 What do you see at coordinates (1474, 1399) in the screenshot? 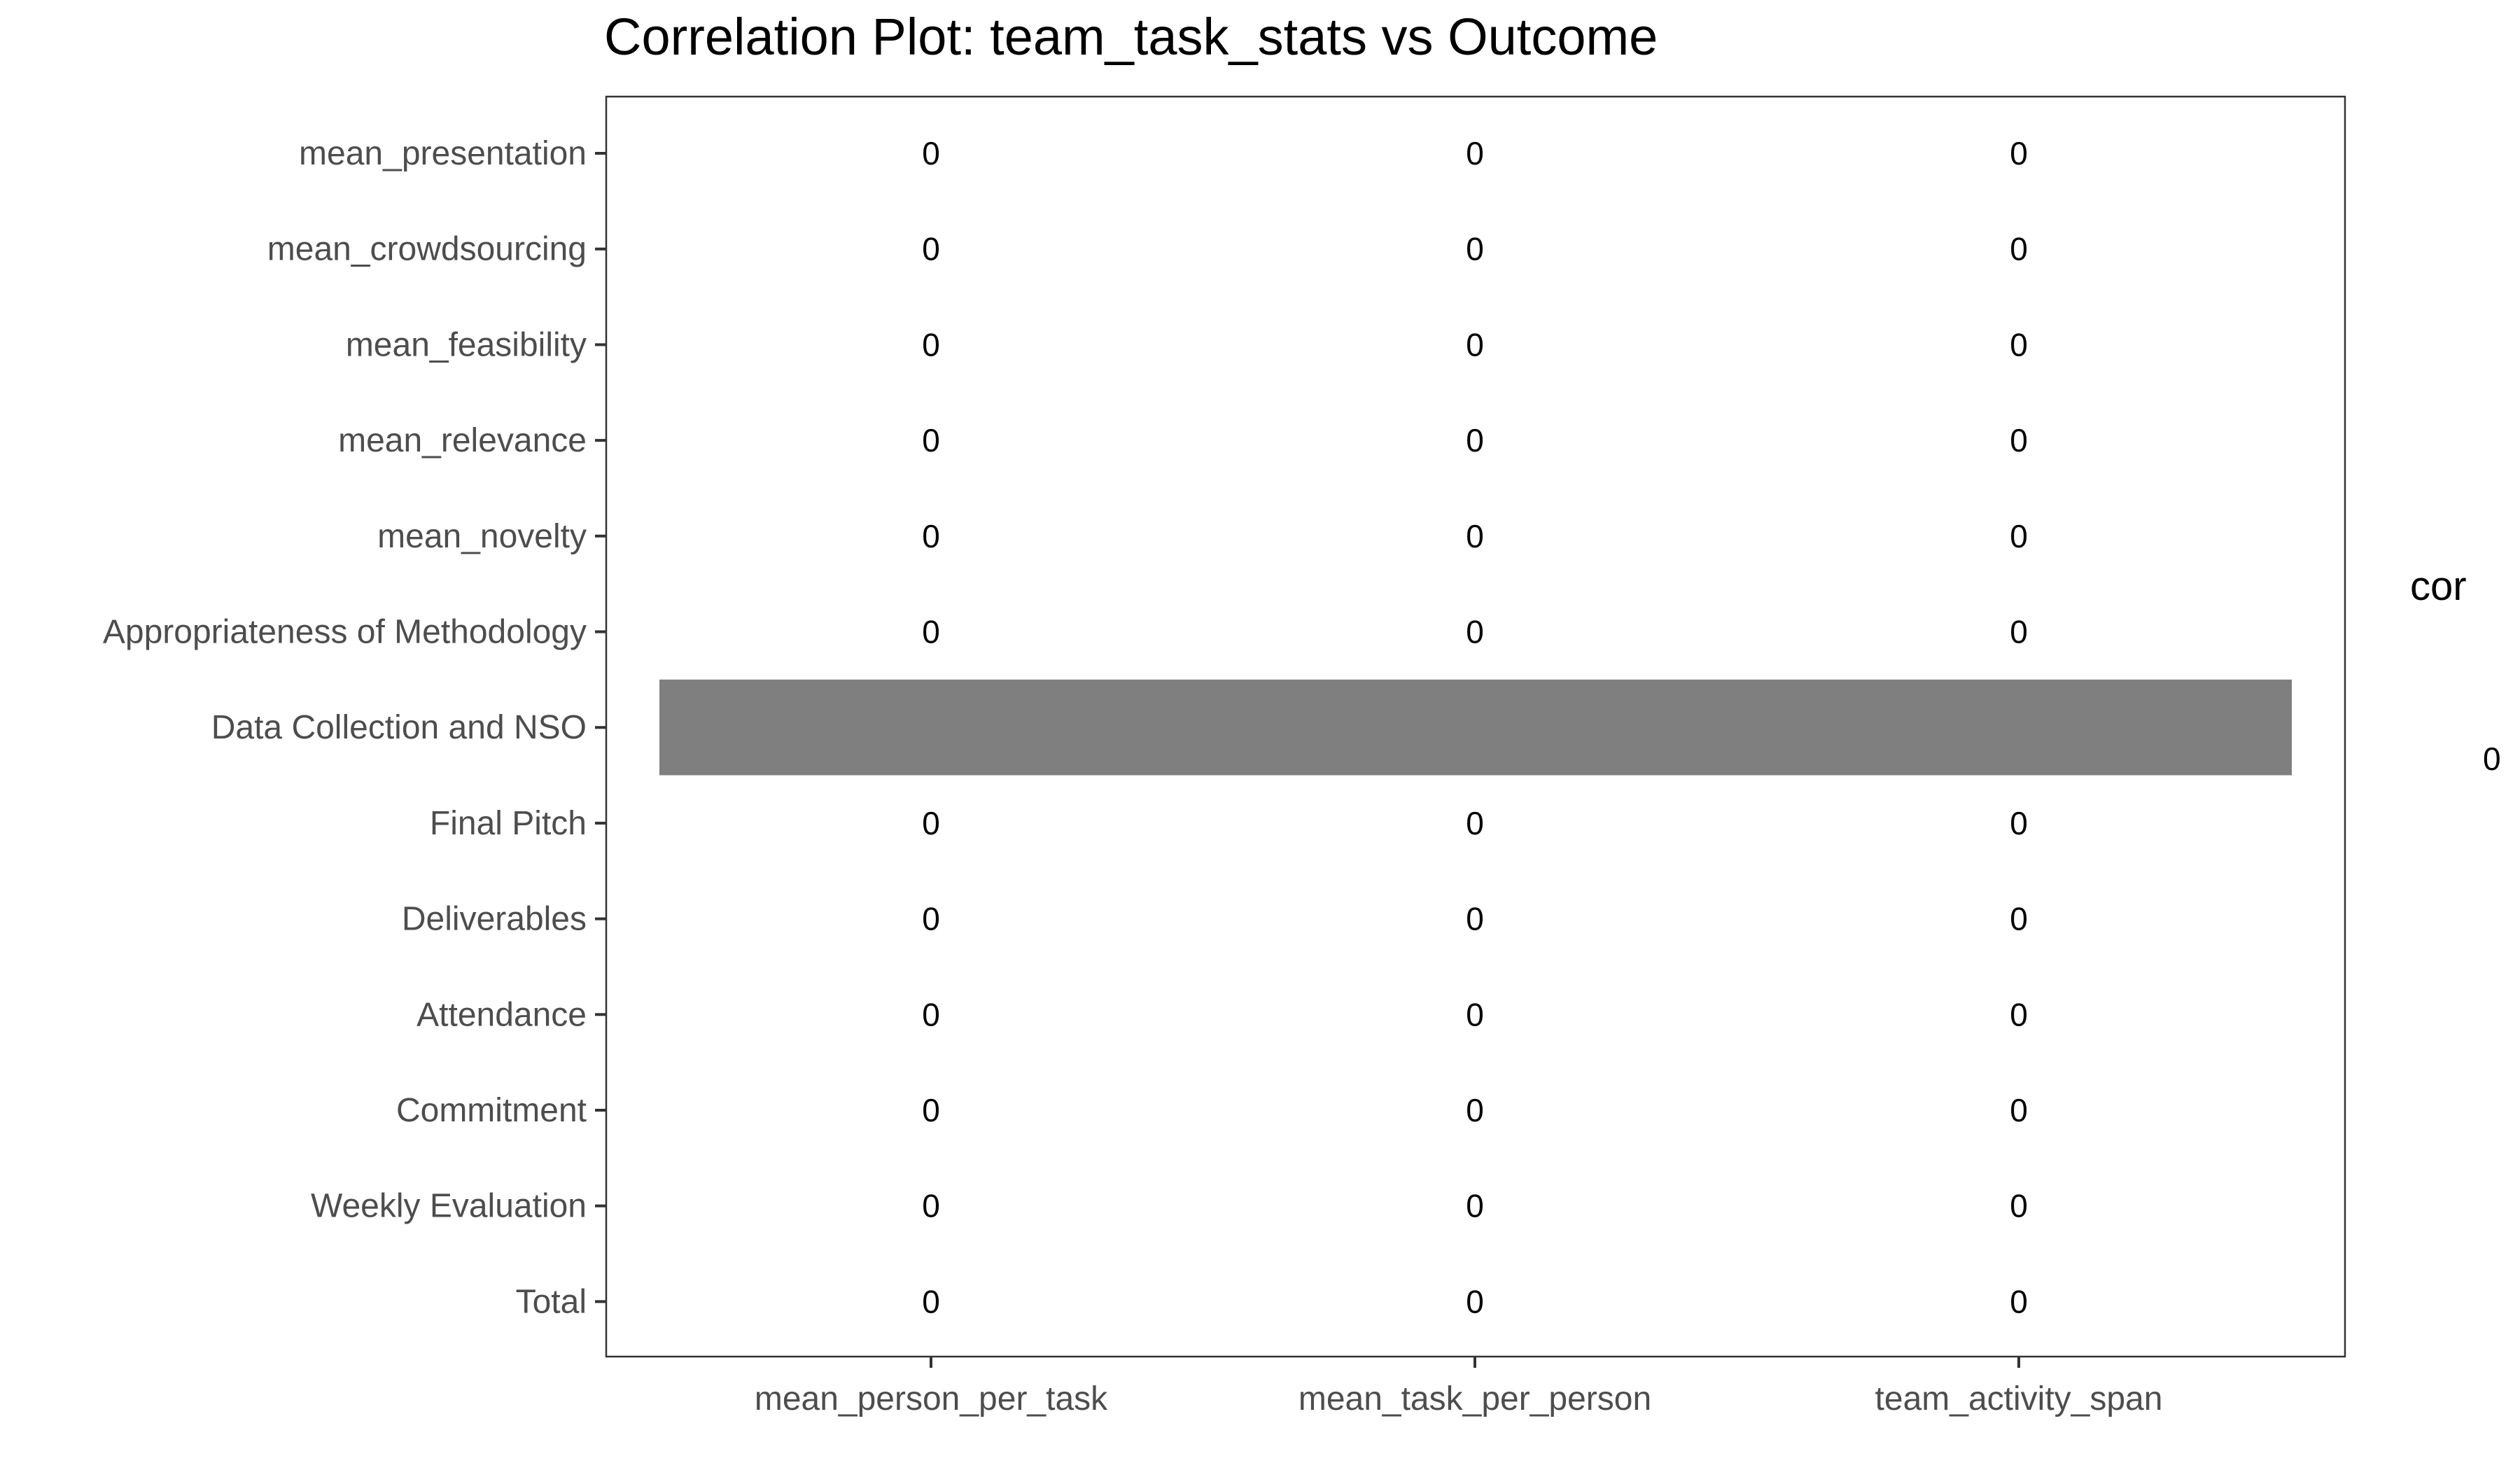
I see `x-tick-label: mean_task_per_person` at bounding box center [1474, 1399].